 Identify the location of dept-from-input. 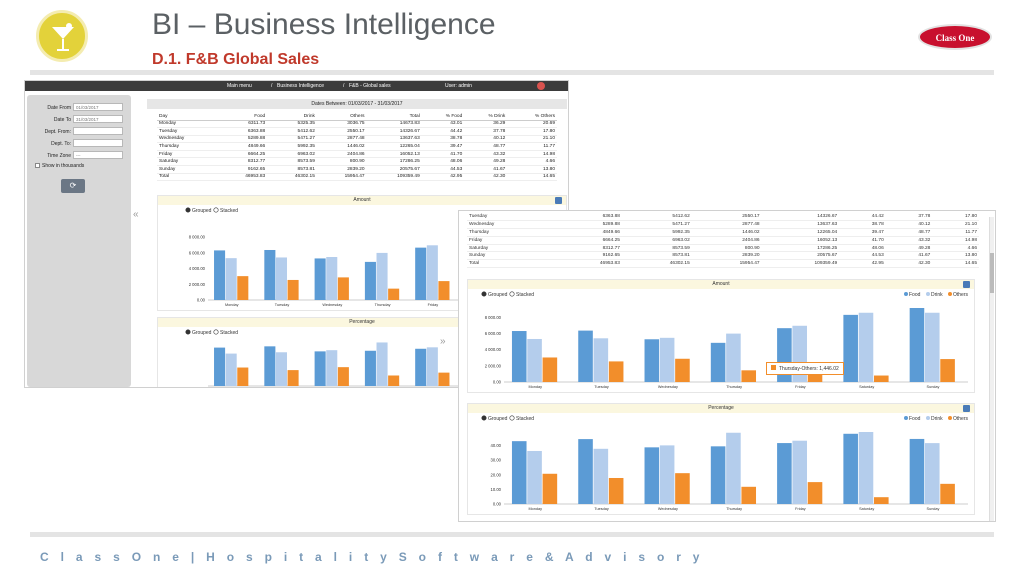
(98, 131).